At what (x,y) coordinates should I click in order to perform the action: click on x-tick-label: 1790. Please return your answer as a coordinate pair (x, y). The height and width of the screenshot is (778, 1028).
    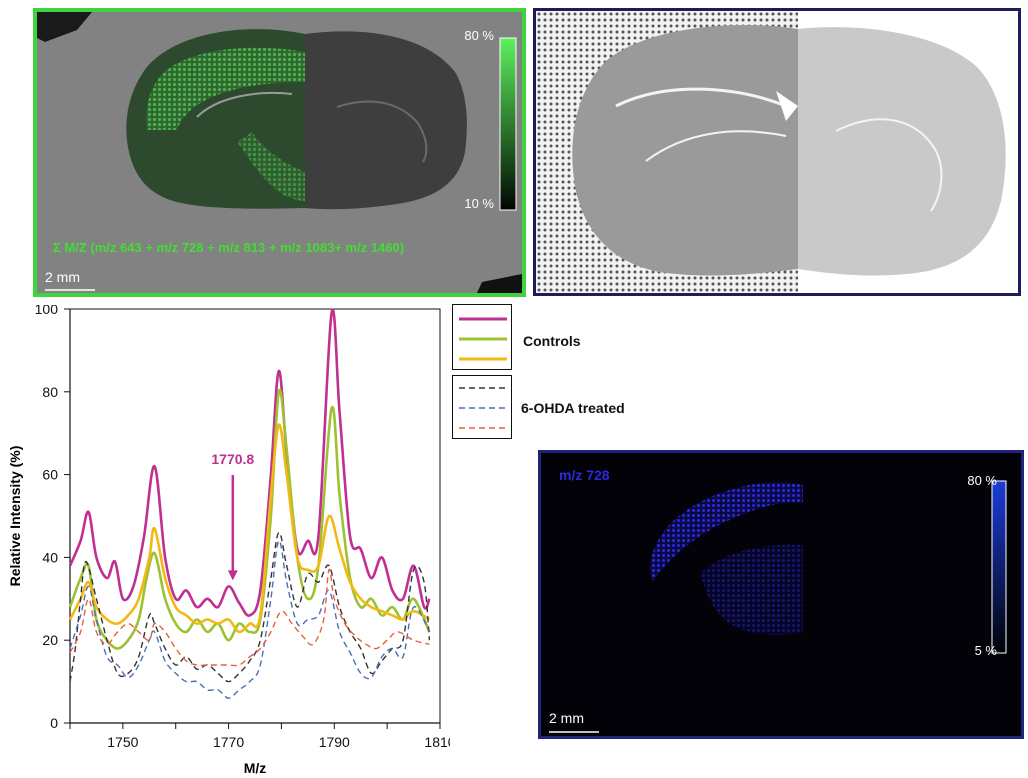
    Looking at the image, I should click on (334, 742).